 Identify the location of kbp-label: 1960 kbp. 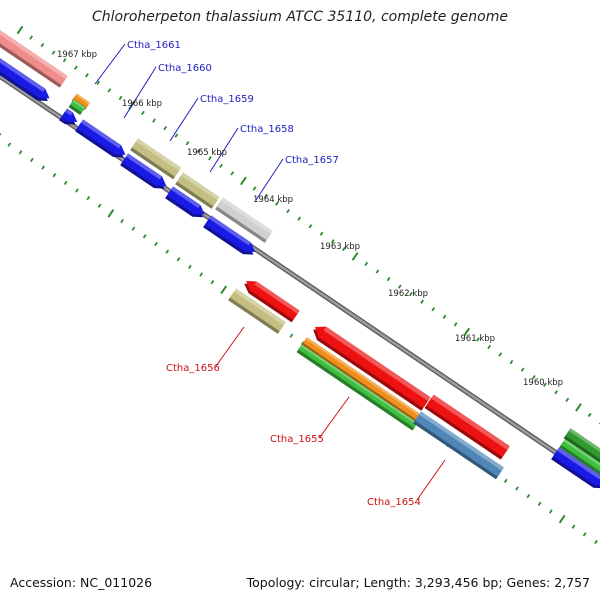
(543, 383).